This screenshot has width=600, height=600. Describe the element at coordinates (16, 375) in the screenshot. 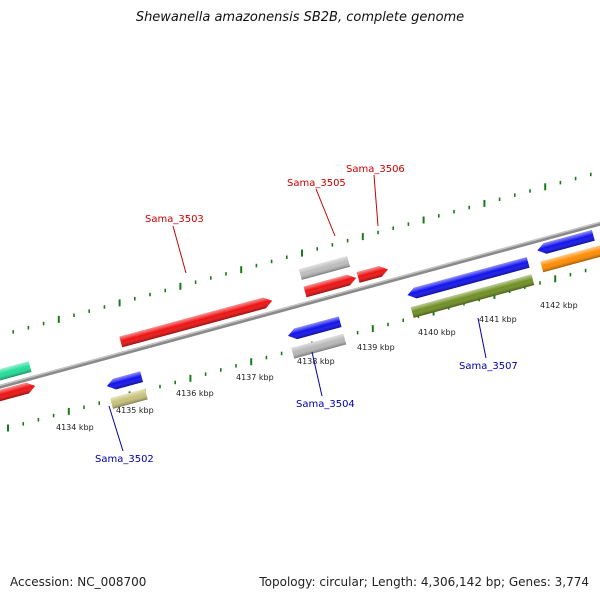

I see `gene-flank-left-green` at that location.